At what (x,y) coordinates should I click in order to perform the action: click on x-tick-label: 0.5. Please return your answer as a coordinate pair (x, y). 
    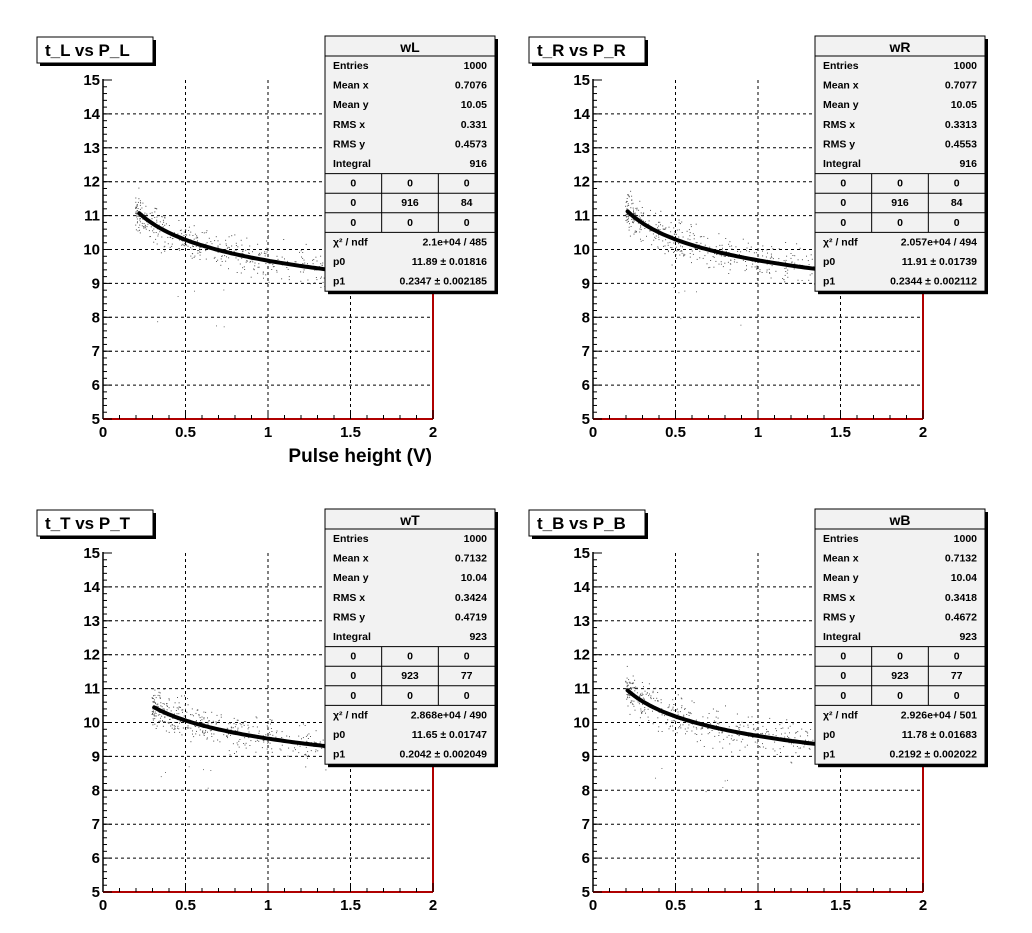
    Looking at the image, I should click on (675, 905).